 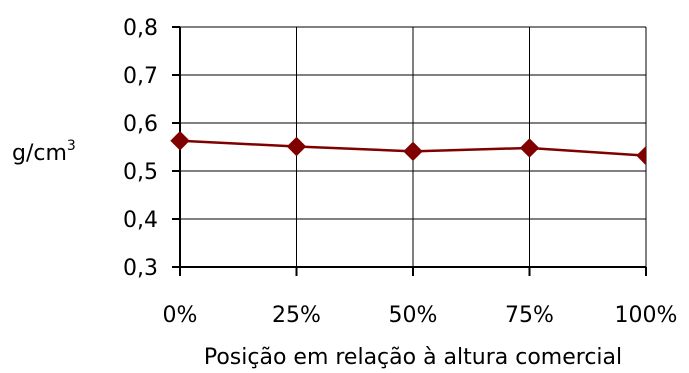 What do you see at coordinates (296, 315) in the screenshot?
I see `x-tick-label: 25%` at bounding box center [296, 315].